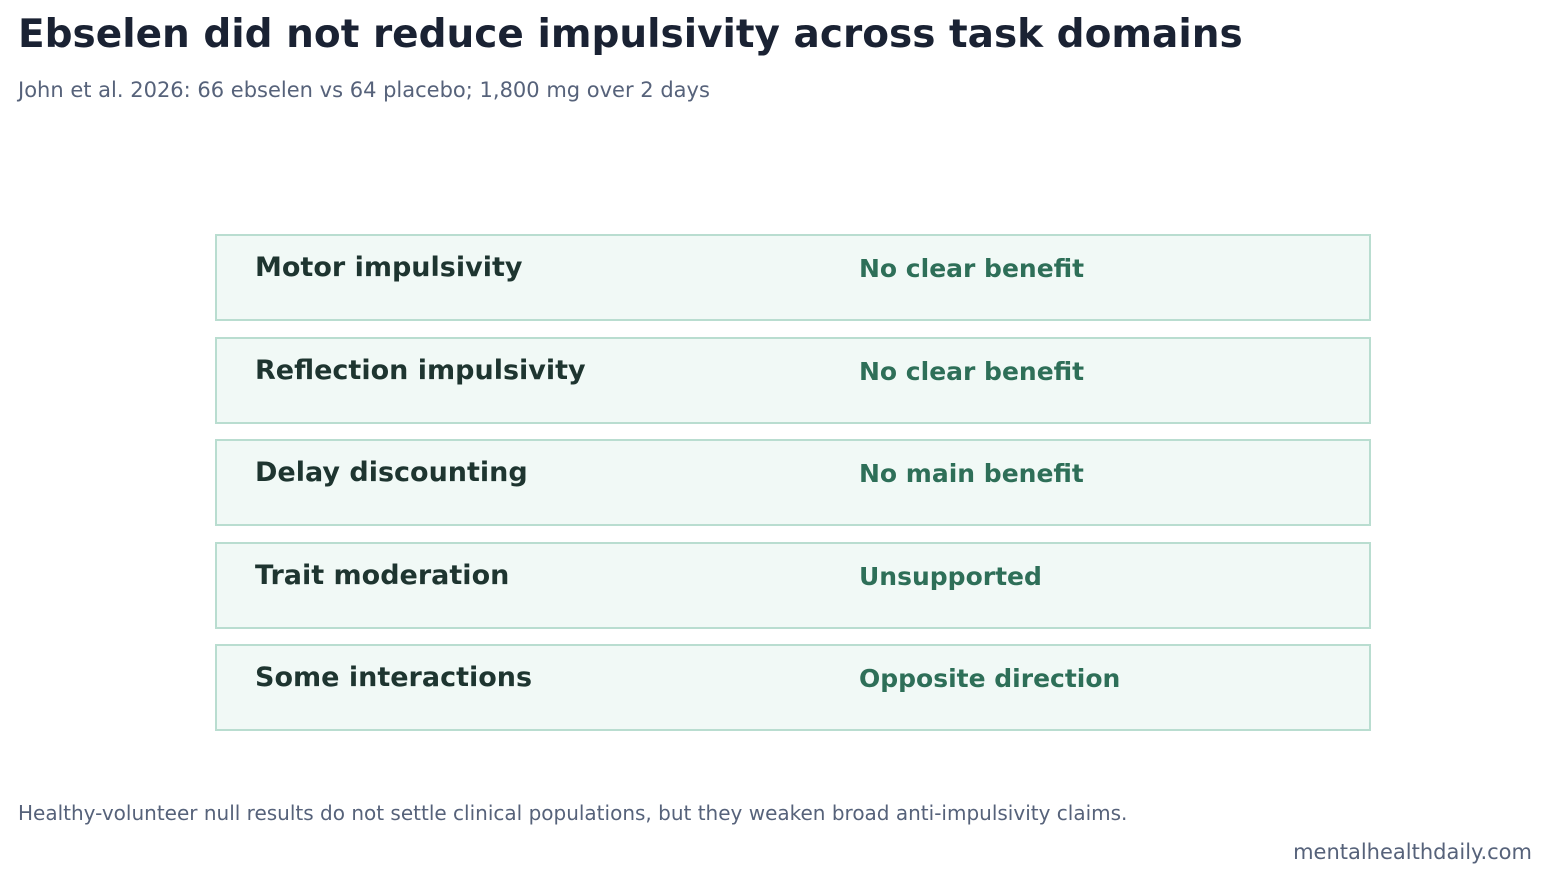  I want to click on verdict: Opposite direction, so click(990, 678).